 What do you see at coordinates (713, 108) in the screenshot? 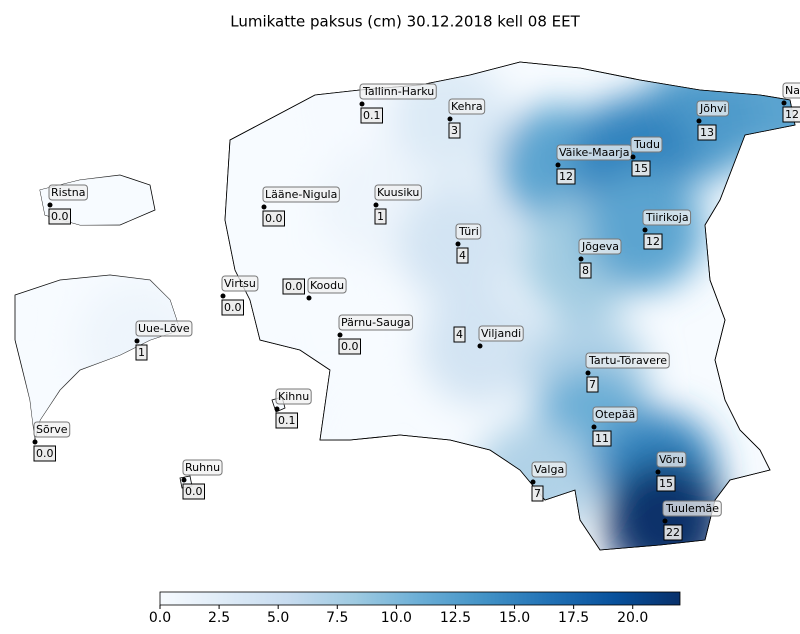
I see `station-name: Jõhvi` at bounding box center [713, 108].